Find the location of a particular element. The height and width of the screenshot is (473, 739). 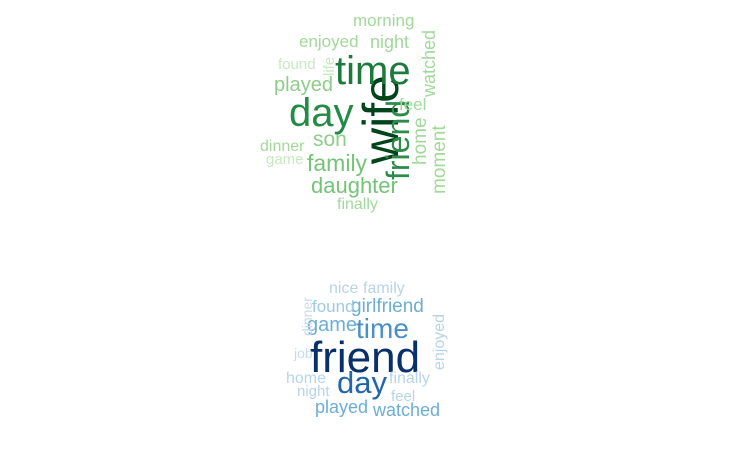

word-home: home is located at coordinates (306, 378).